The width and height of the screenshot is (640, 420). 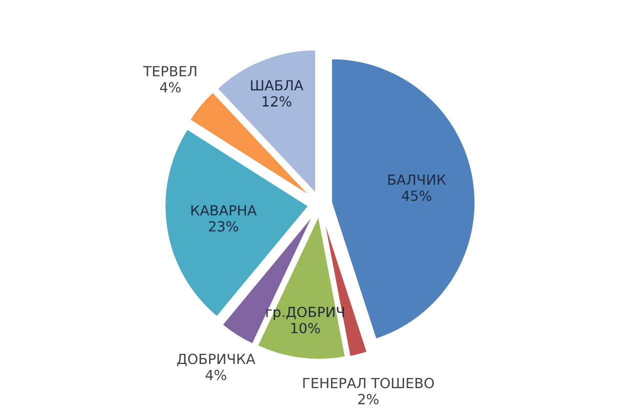 I want to click on data-label: 23%, so click(x=223, y=226).